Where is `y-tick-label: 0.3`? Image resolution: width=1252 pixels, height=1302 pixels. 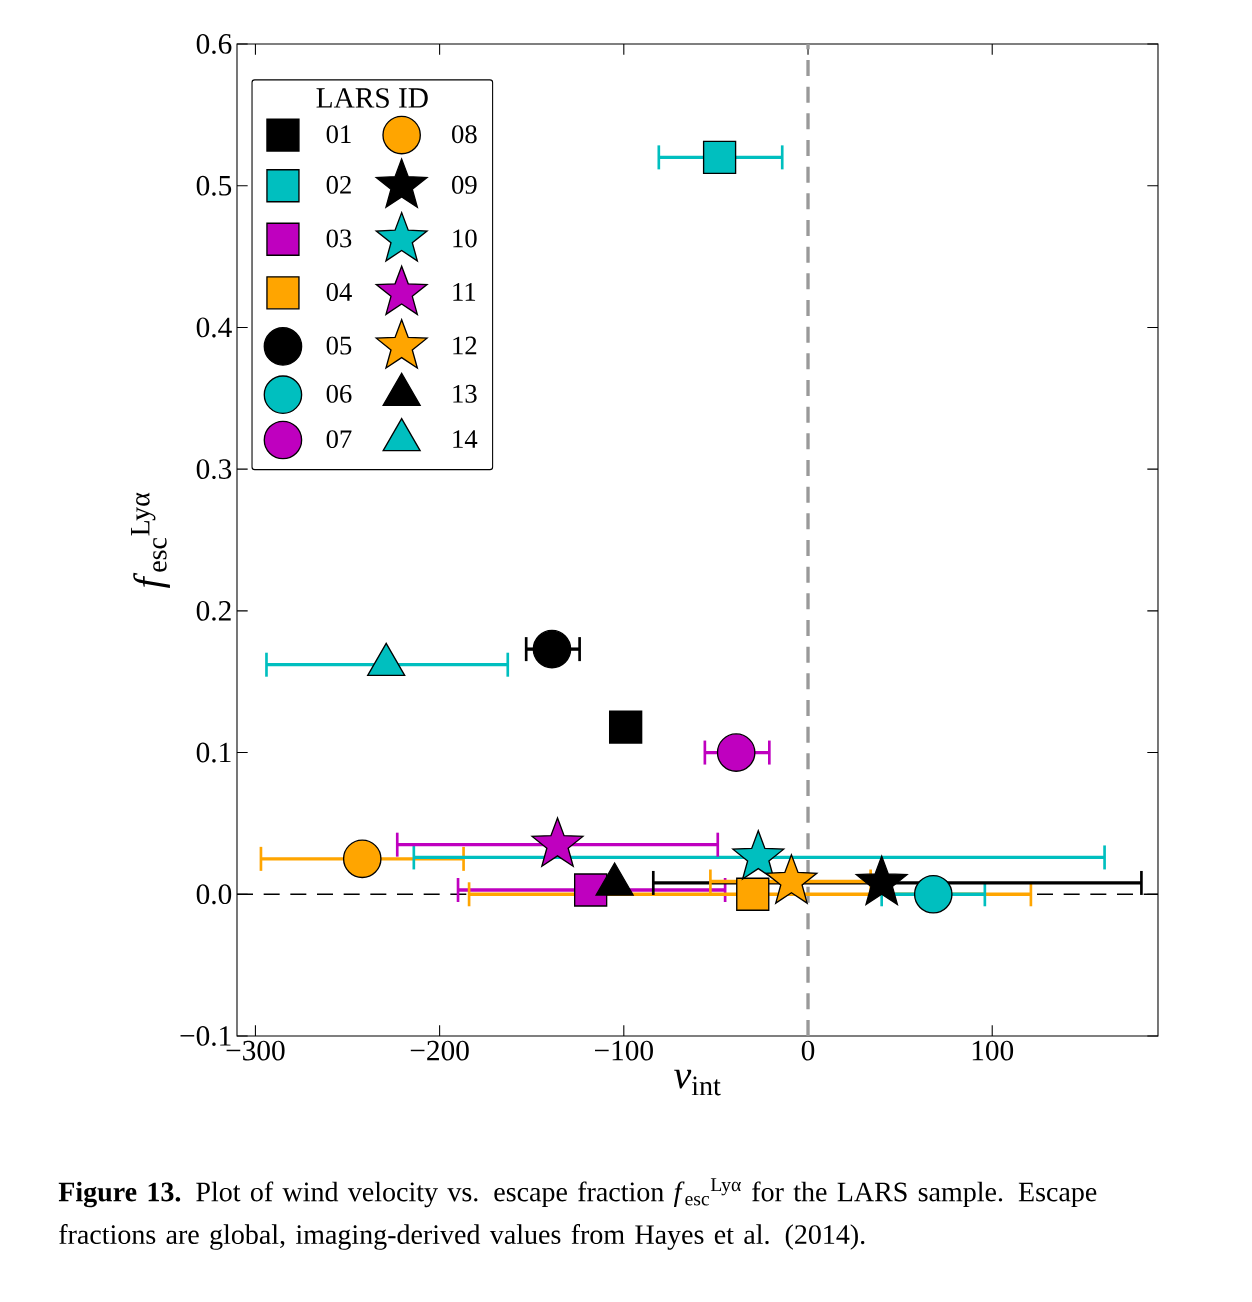 y-tick-label: 0.3 is located at coordinates (214, 469).